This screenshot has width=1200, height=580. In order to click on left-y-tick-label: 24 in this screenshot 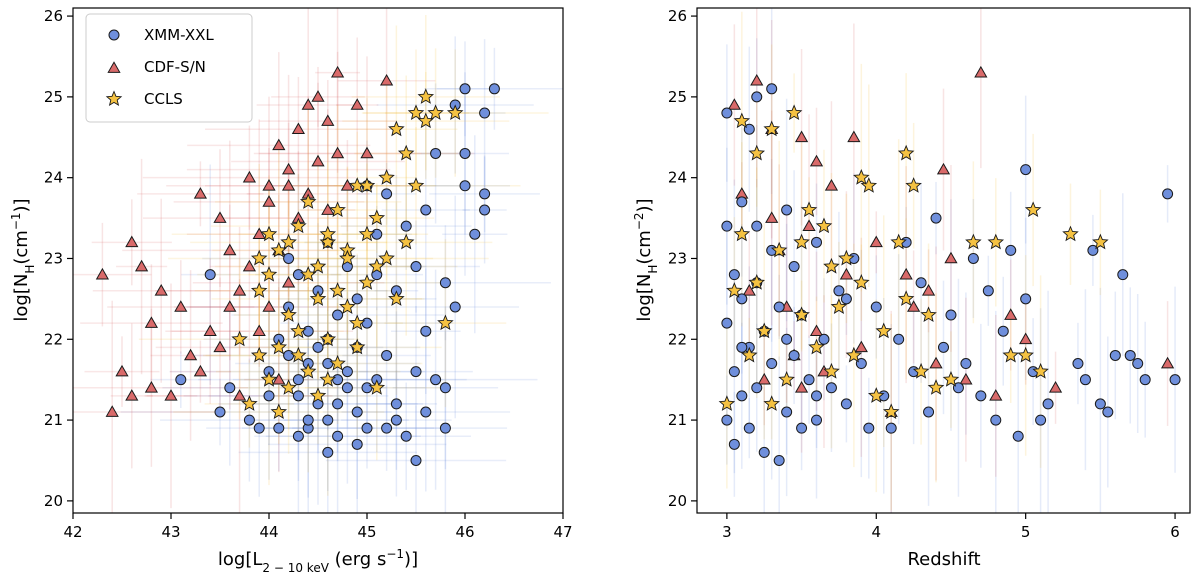, I will do `click(53, 178)`.